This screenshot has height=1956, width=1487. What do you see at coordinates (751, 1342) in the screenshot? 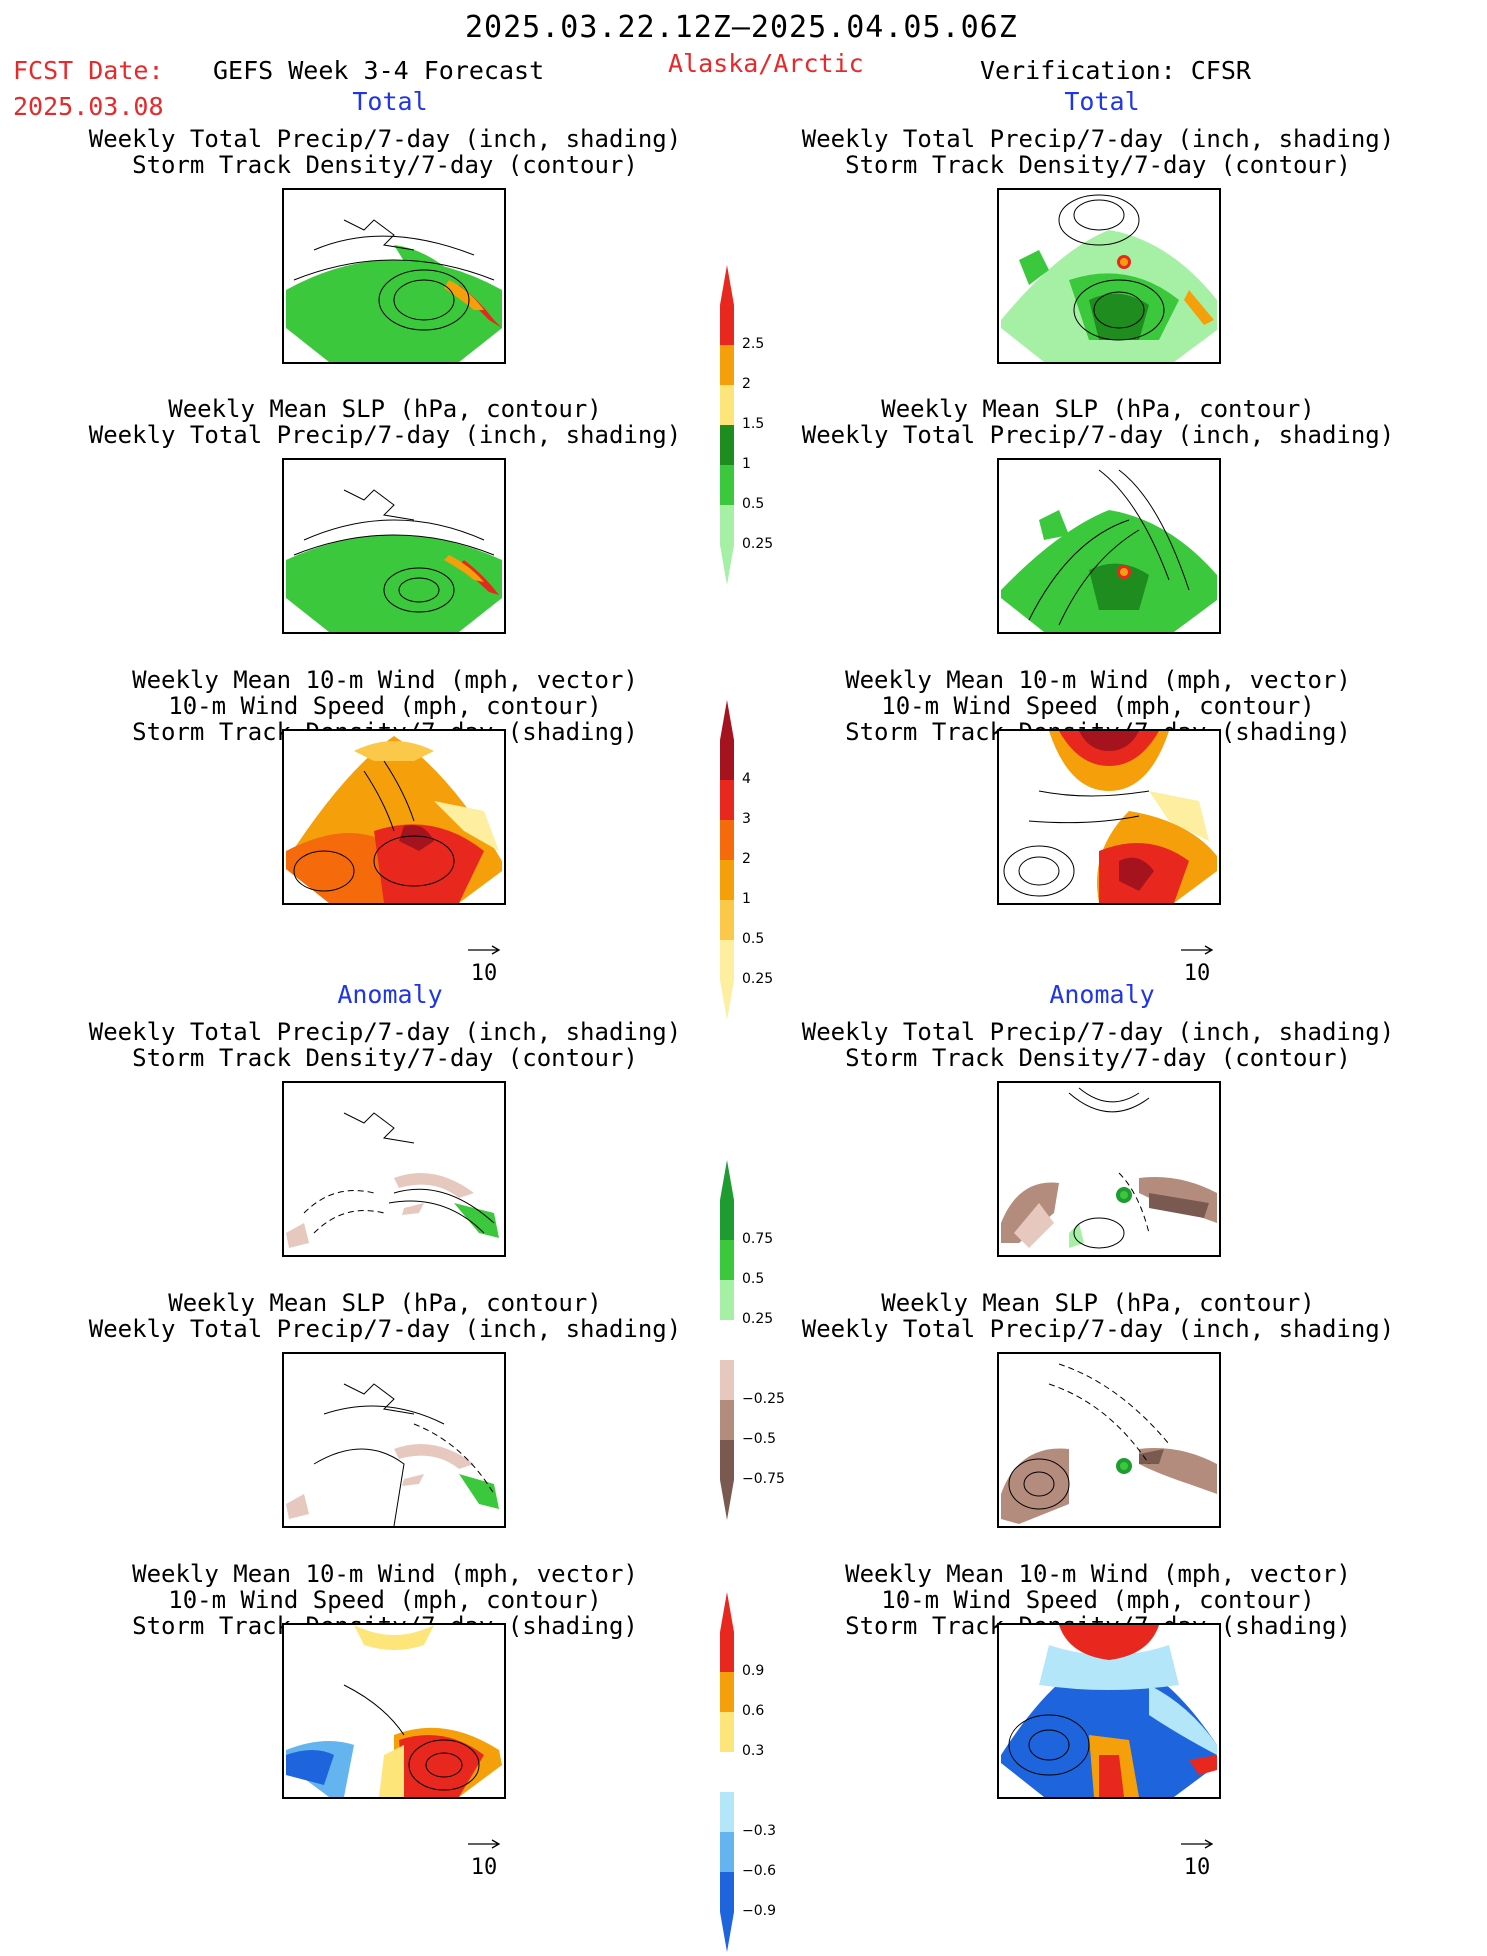
I see `colorbar-precip-anom: 0.75 0.5 0.25 −0.25 −0.5 −0.75` at bounding box center [751, 1342].